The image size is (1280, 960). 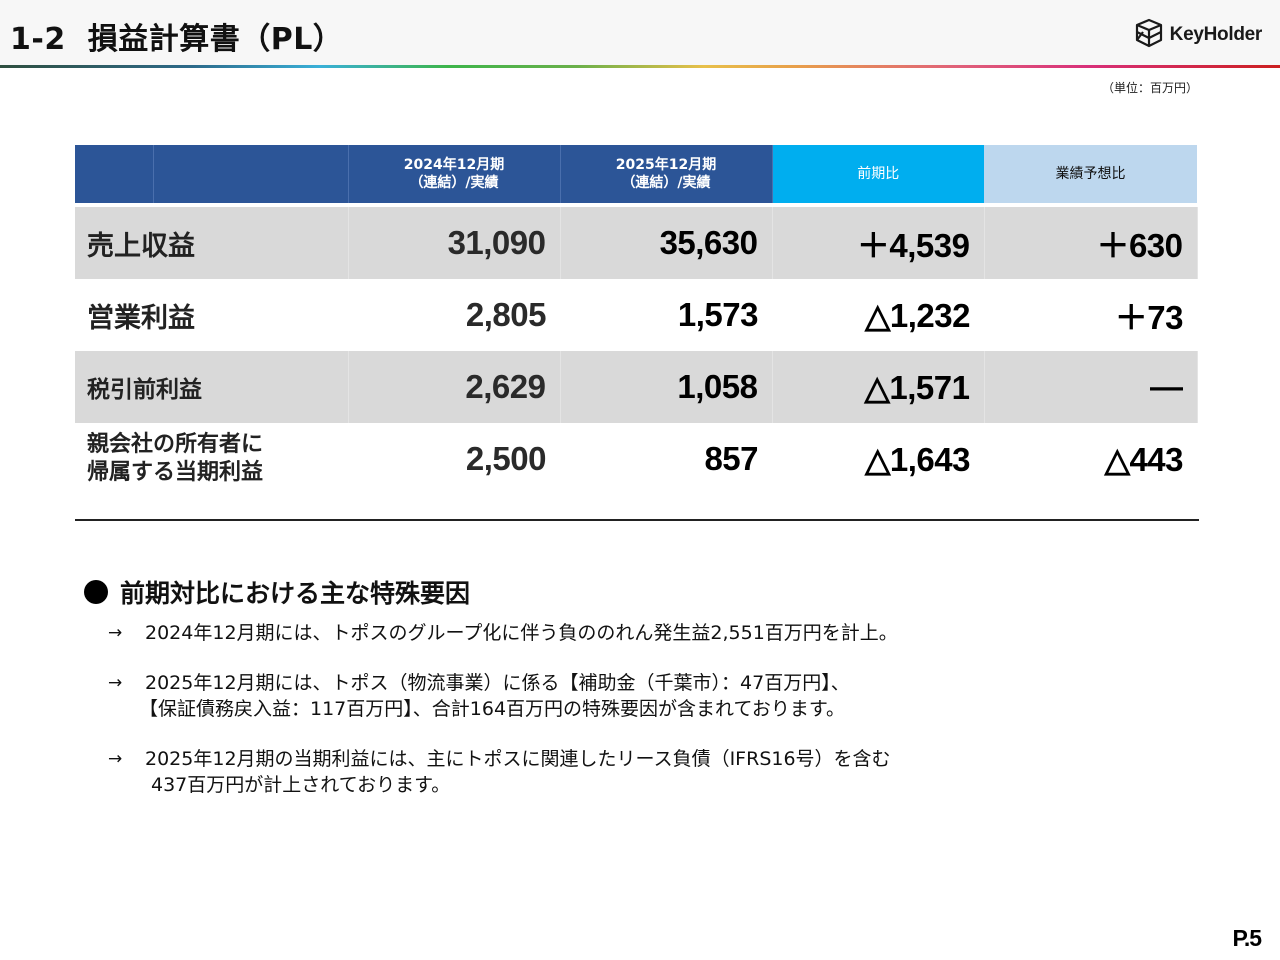 What do you see at coordinates (878, 243) in the screenshot?
I see `yoy-value: ＋4,539` at bounding box center [878, 243].